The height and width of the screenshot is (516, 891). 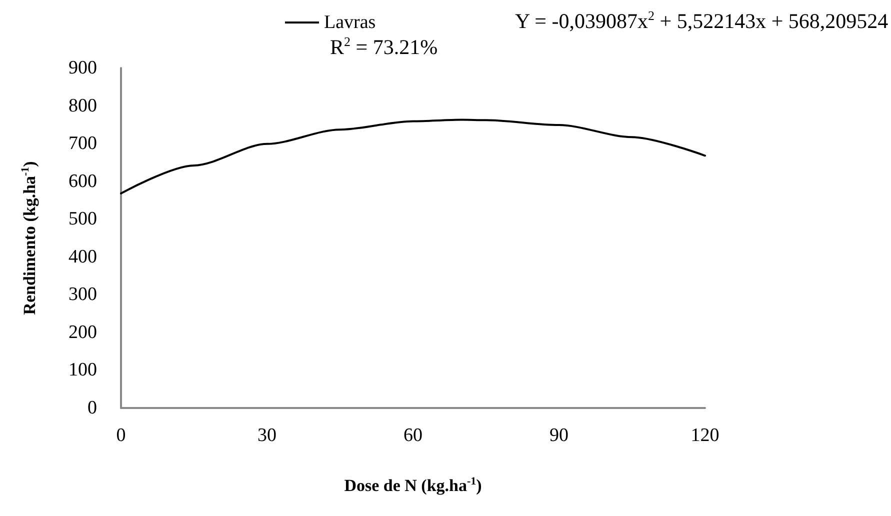 What do you see at coordinates (82, 295) in the screenshot?
I see `y-tick-label: 300` at bounding box center [82, 295].